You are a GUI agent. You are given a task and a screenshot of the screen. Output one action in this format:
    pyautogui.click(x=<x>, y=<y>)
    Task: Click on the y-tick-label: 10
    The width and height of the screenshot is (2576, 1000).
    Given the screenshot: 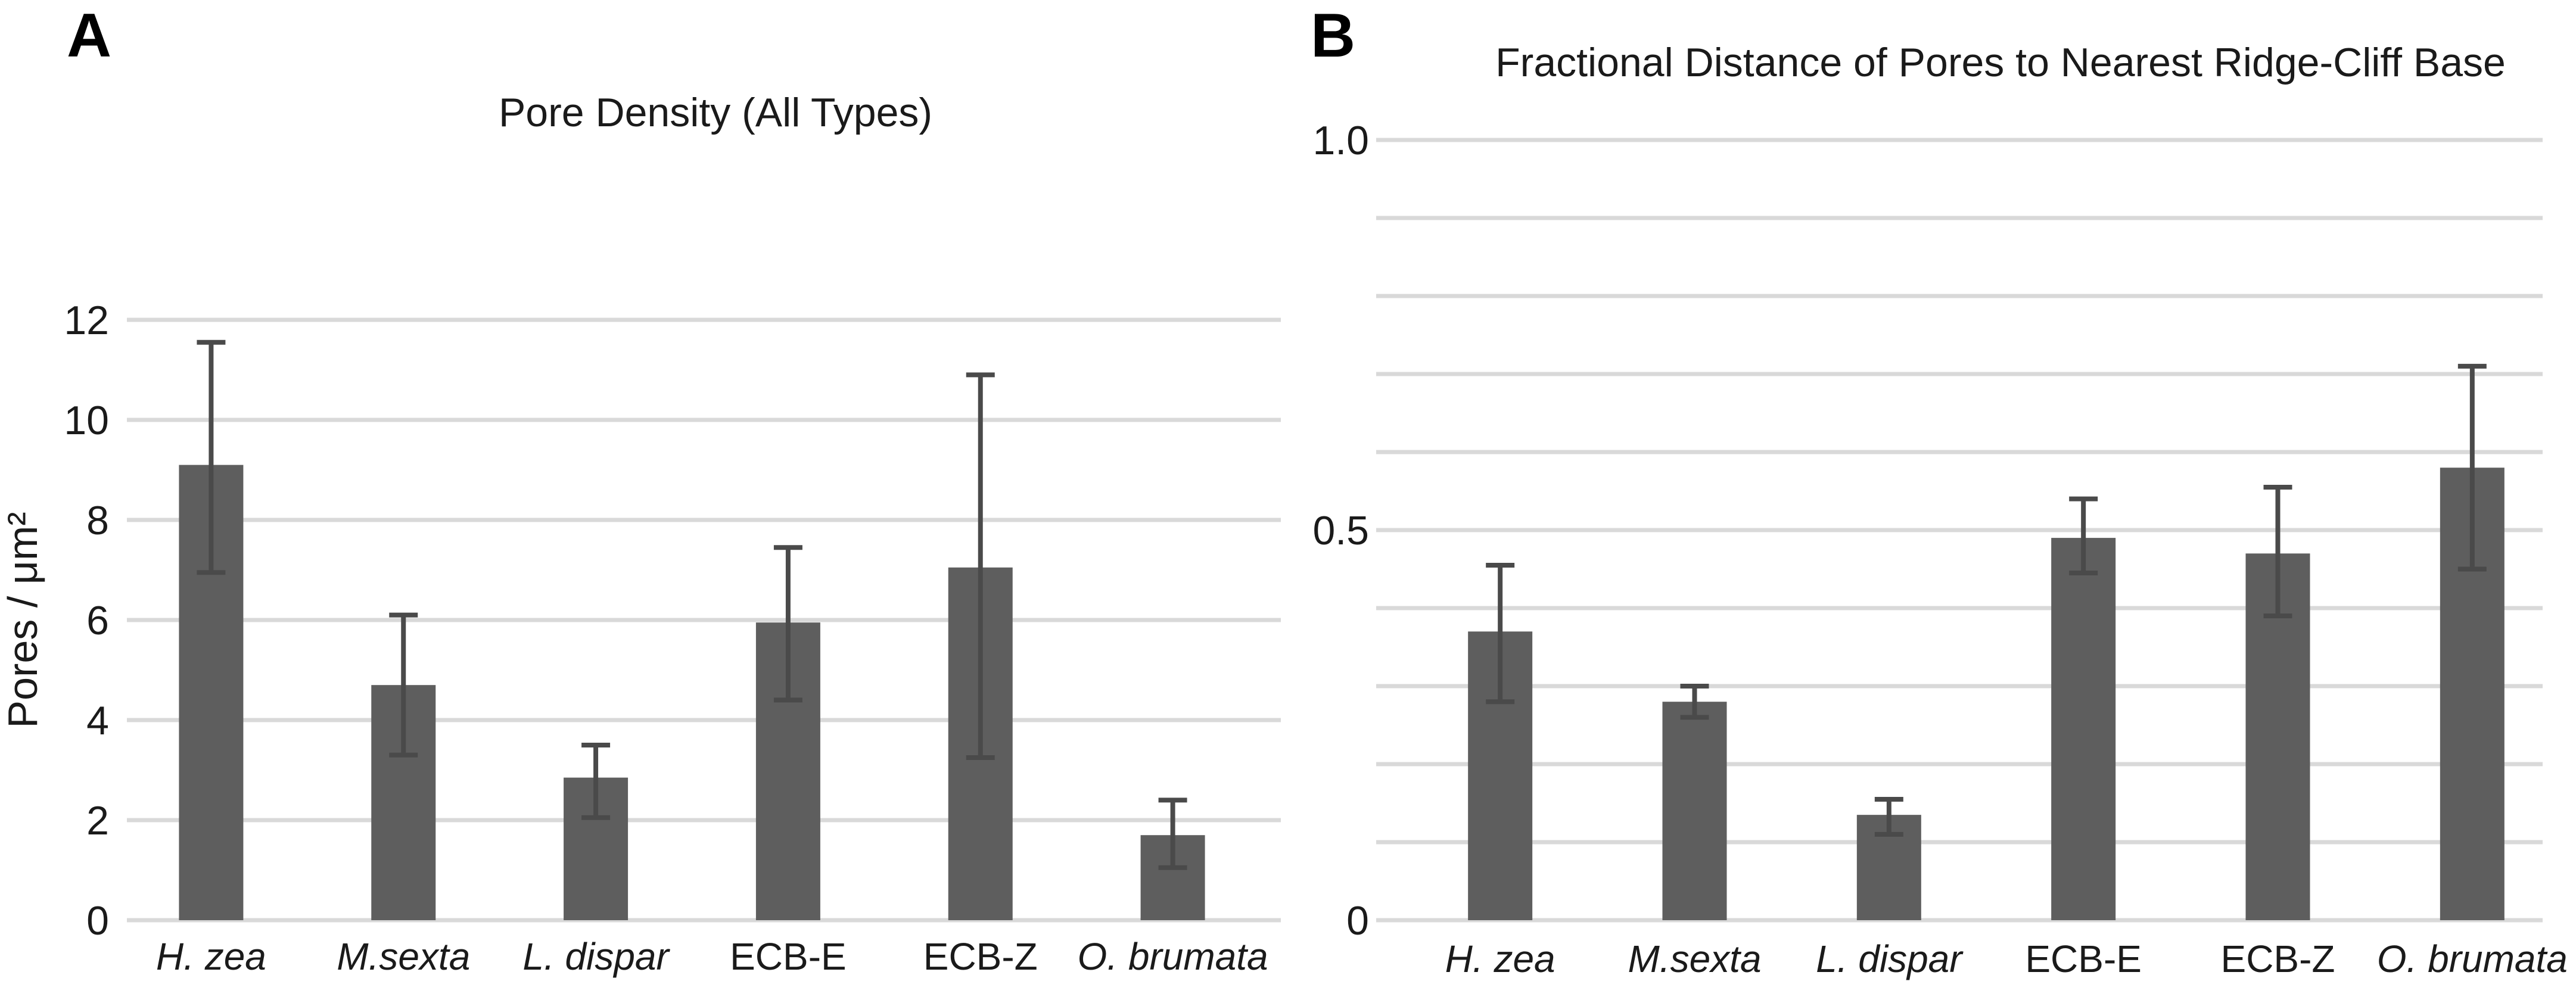 What is the action you would take?
    pyautogui.click(x=86, y=420)
    